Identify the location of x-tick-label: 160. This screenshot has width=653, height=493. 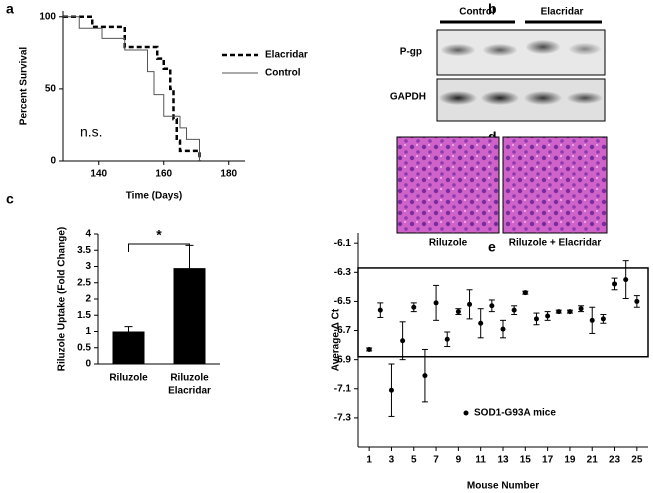
(163, 174).